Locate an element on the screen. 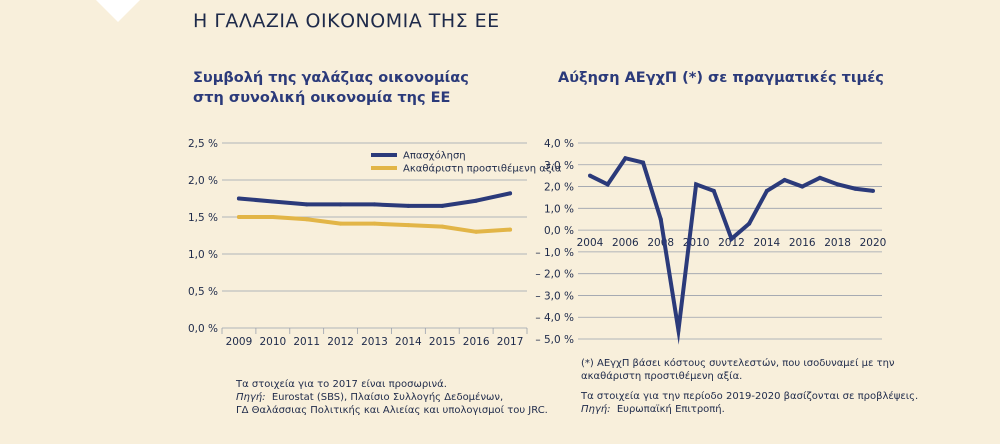 Image resolution: width=1000 pixels, height=444 pixels. right-x-tick-label: 2008 is located at coordinates (660, 243).